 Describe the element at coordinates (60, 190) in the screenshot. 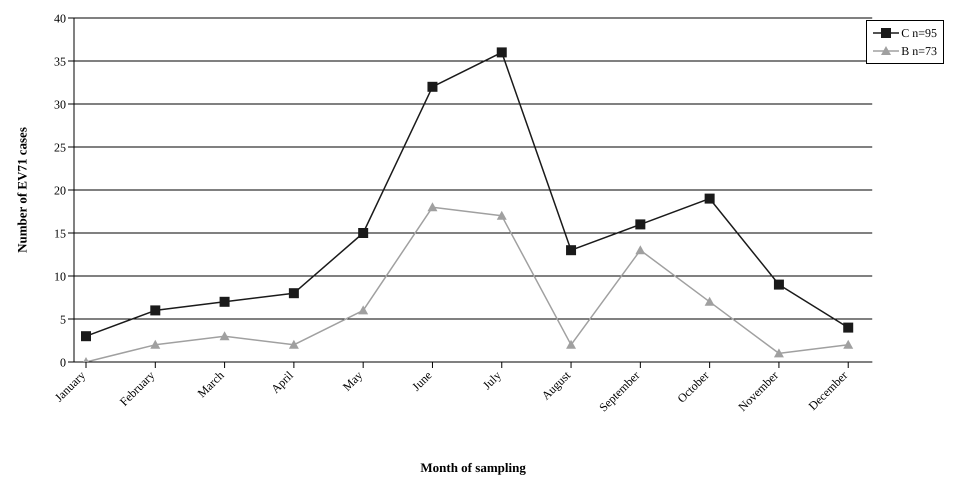

I see `y-tick-label: 20` at that location.